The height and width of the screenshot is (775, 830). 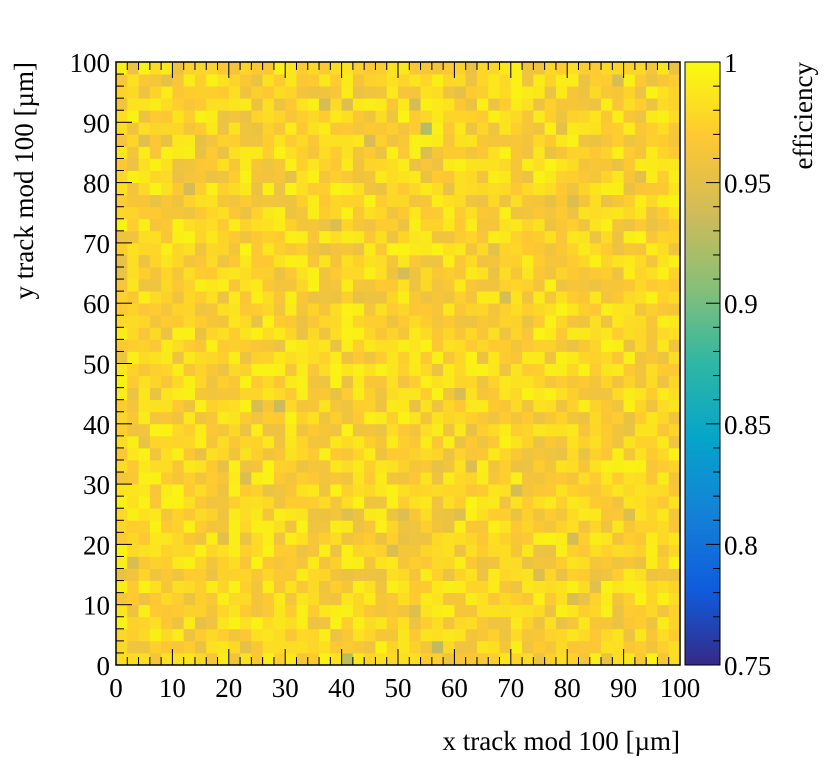 I want to click on y-tick-label: 30, so click(x=96, y=485).